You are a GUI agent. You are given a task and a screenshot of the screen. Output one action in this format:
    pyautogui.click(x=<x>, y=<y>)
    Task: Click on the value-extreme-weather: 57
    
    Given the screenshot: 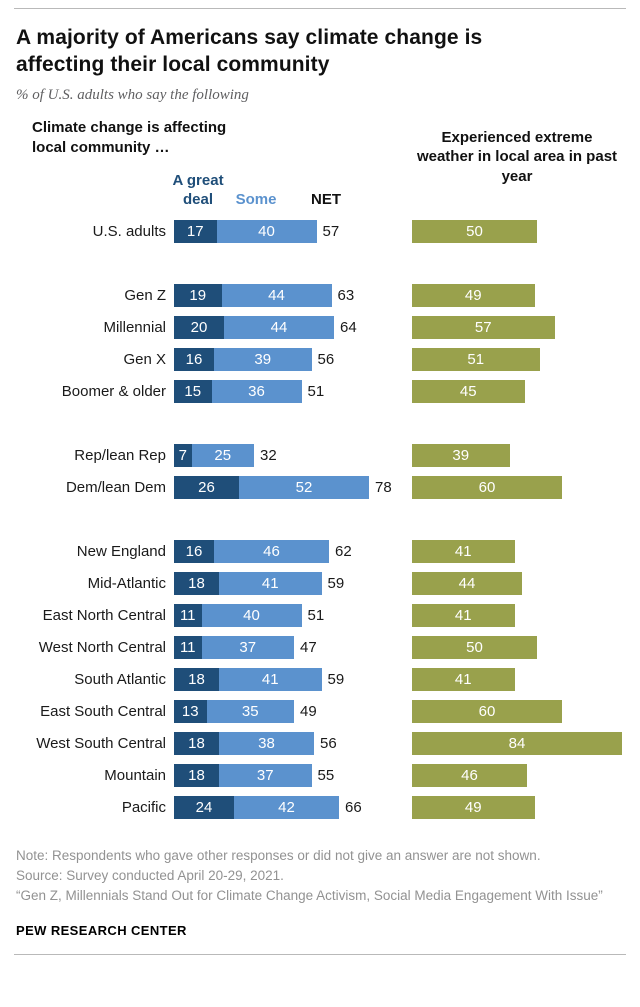 What is the action you would take?
    pyautogui.click(x=483, y=328)
    